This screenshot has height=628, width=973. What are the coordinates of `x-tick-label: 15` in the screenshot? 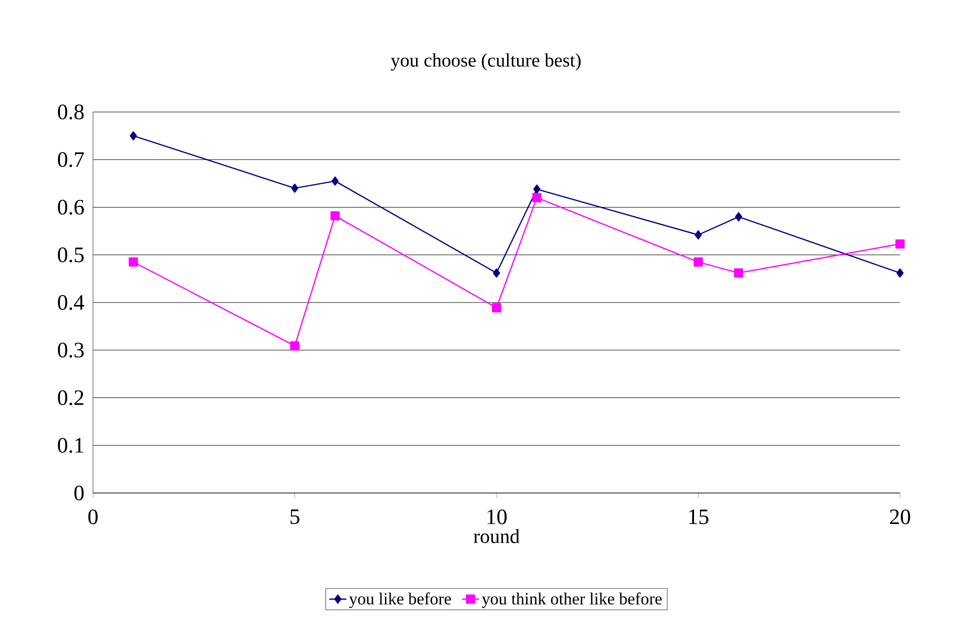 It's located at (698, 516).